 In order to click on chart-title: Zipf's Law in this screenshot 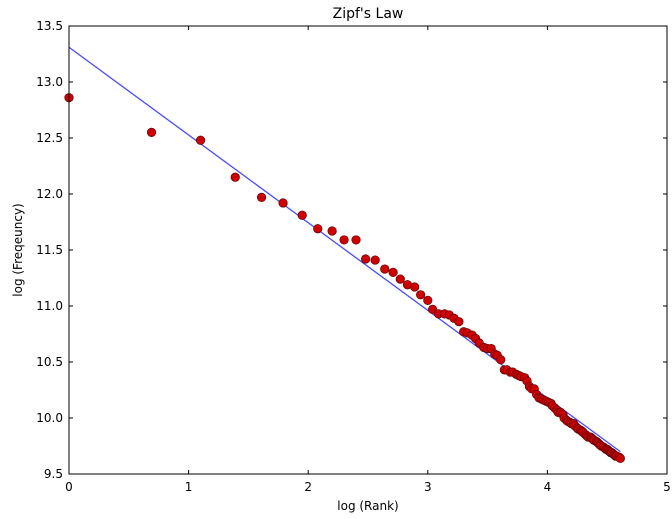, I will do `click(368, 14)`.